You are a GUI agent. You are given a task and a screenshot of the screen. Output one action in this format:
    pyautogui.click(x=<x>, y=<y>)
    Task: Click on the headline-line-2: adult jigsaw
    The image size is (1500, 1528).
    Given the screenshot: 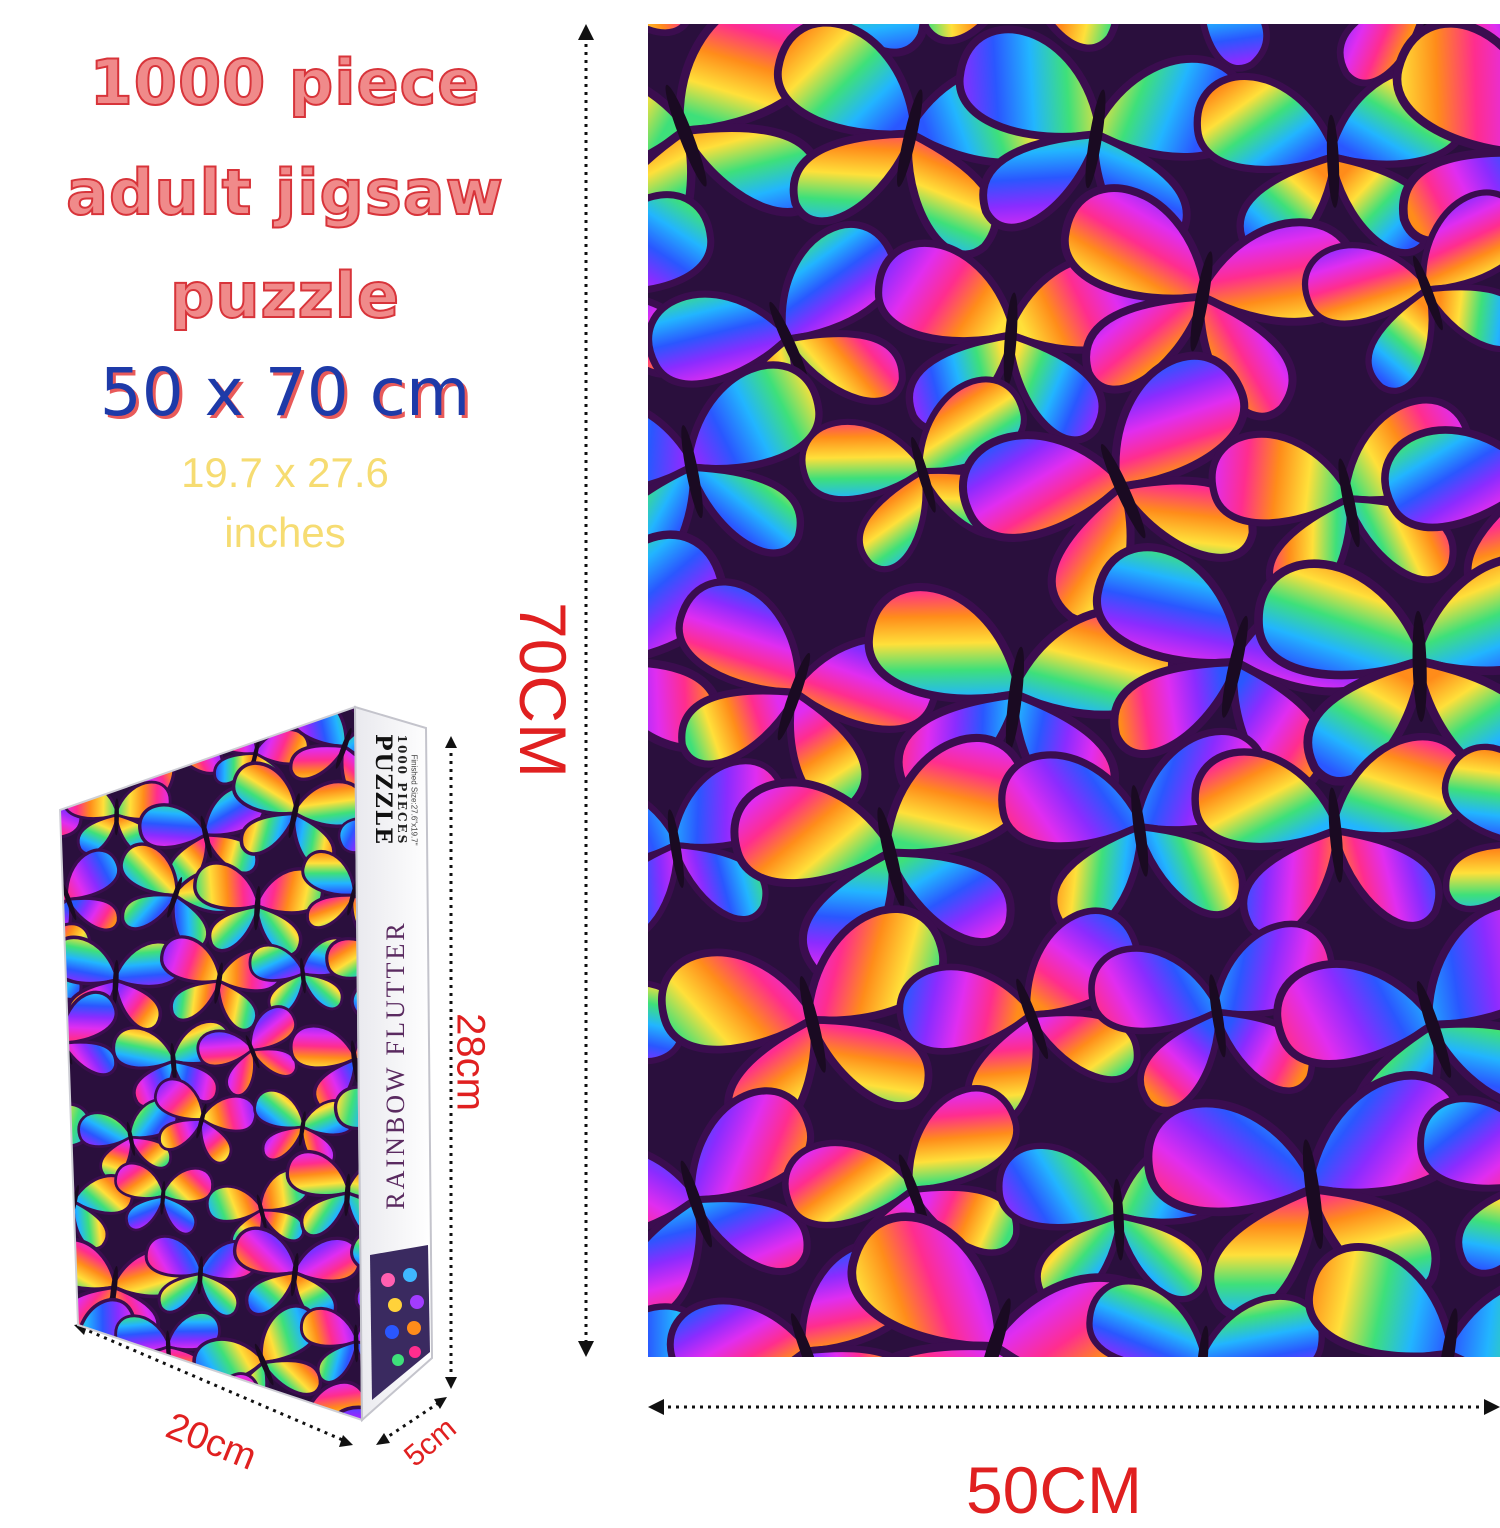 What is the action you would take?
    pyautogui.click(x=284, y=192)
    